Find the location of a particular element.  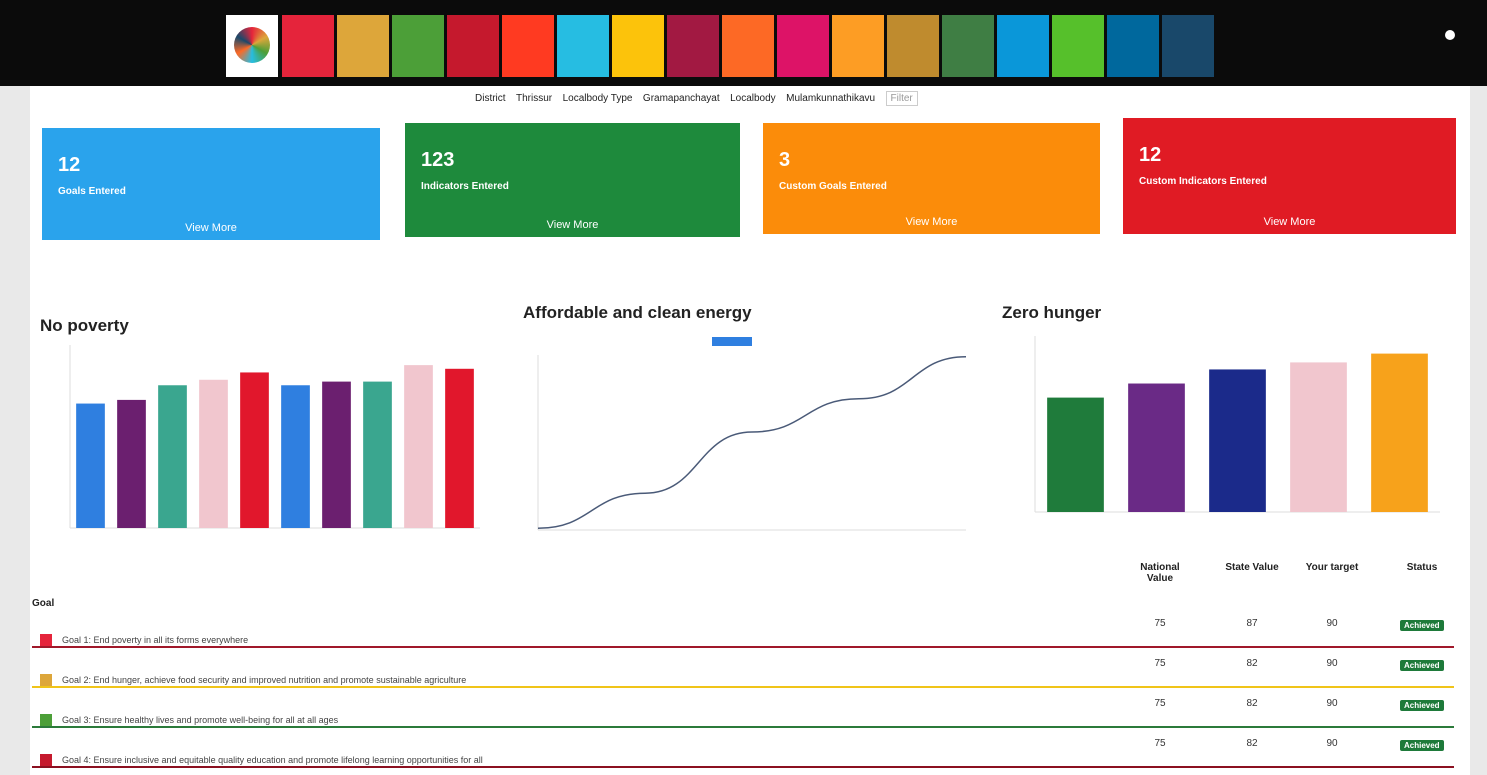

filter-label: District is located at coordinates (490, 98).